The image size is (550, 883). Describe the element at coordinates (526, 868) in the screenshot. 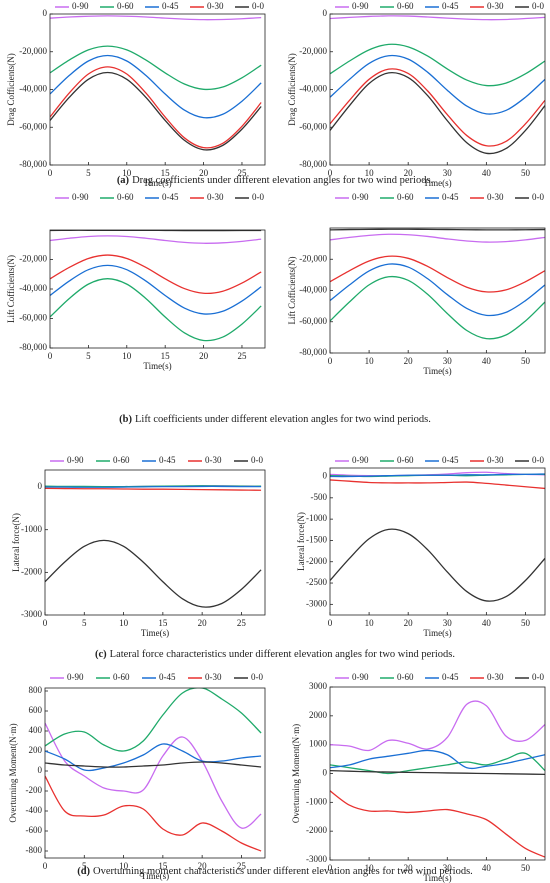

I see `x-tick-label: 50` at that location.